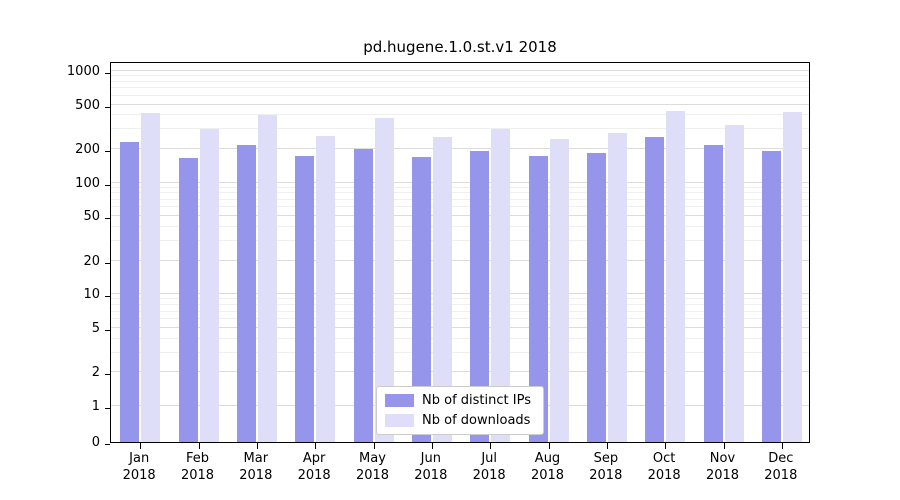  Describe the element at coordinates (664, 458) in the screenshot. I see `x-tick-label-line: Oct` at that location.